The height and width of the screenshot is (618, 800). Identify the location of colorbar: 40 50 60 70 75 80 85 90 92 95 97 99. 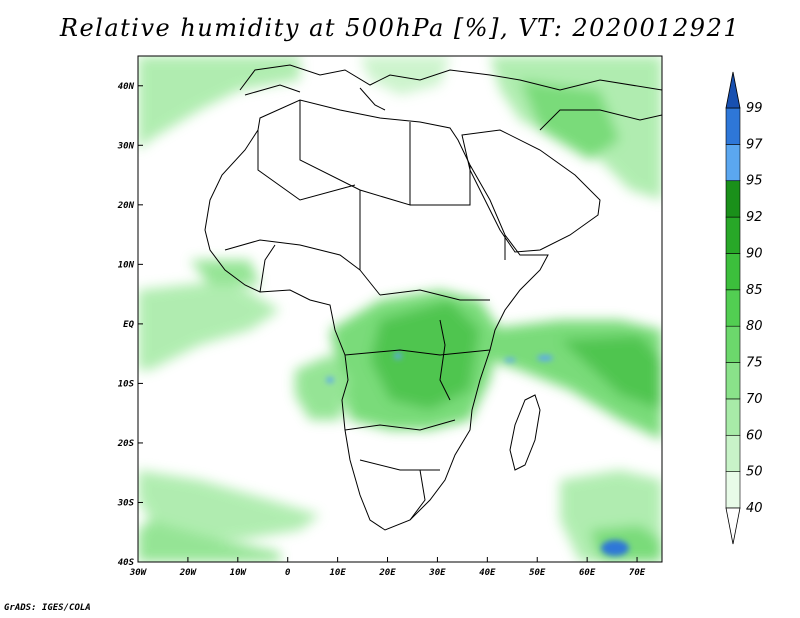
(744, 308).